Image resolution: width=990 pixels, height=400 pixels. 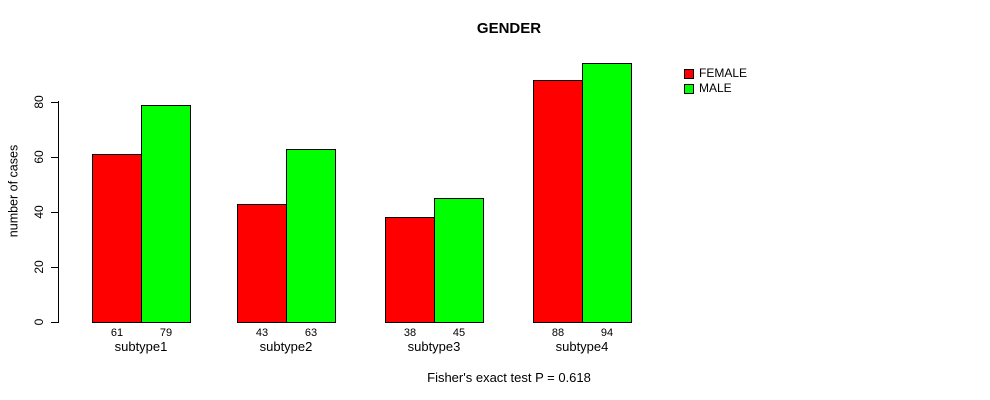 What do you see at coordinates (607, 193) in the screenshot?
I see `bar-male-subtype4` at bounding box center [607, 193].